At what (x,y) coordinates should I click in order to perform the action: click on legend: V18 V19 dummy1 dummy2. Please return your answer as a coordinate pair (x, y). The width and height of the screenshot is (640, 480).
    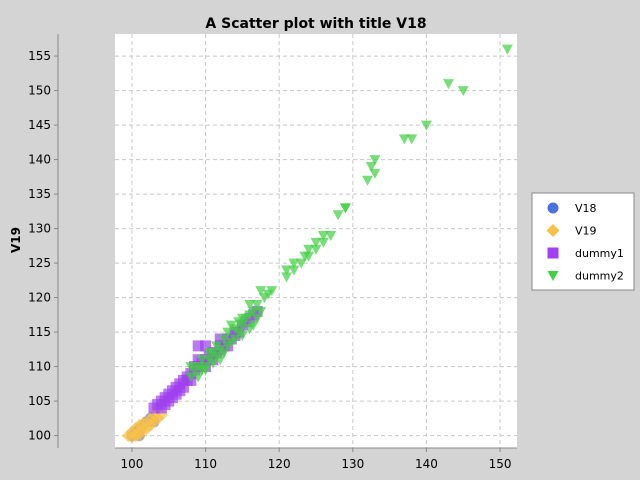
    Looking at the image, I should click on (583, 241).